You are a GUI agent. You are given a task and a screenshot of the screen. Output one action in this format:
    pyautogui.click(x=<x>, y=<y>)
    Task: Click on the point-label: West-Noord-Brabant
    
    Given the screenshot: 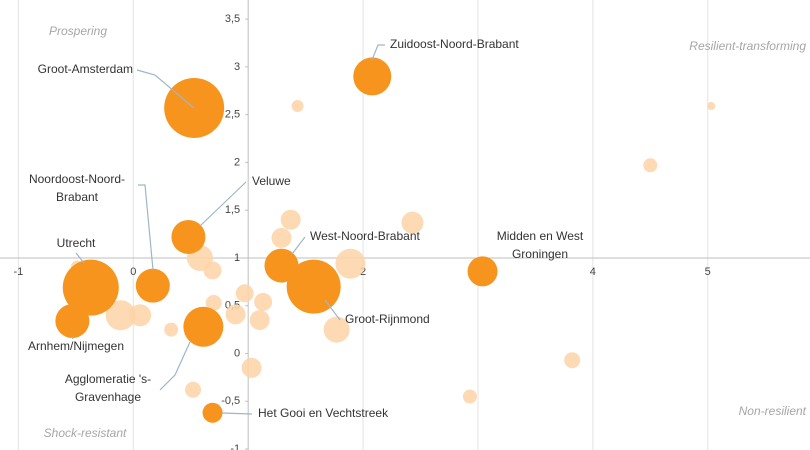 What is the action you would take?
    pyautogui.click(x=365, y=236)
    